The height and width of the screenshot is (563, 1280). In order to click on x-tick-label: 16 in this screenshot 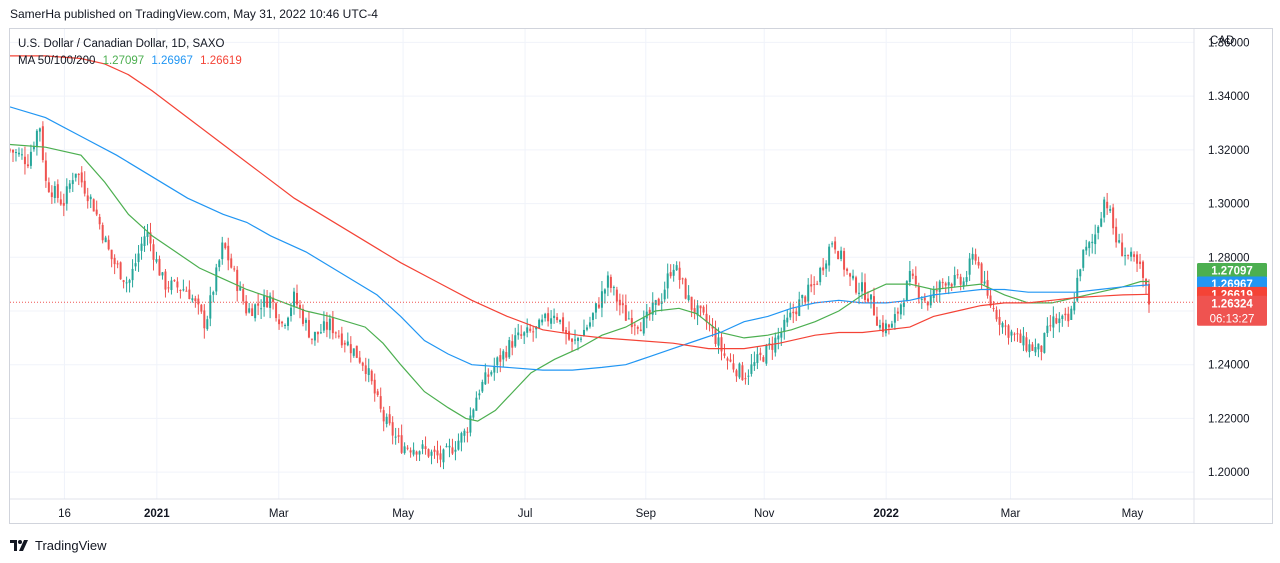, I will do `click(64, 514)`.